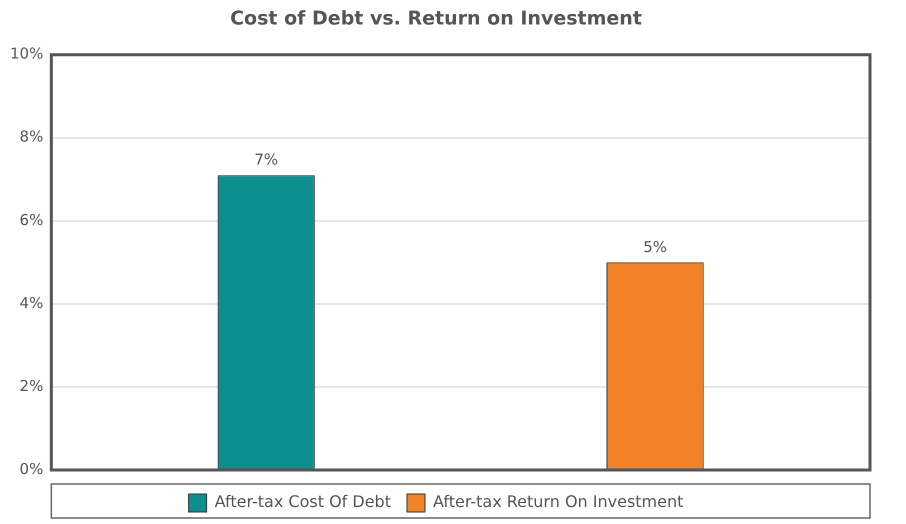 The height and width of the screenshot is (524, 906). I want to click on y-tick-label: 10%, so click(27, 53).